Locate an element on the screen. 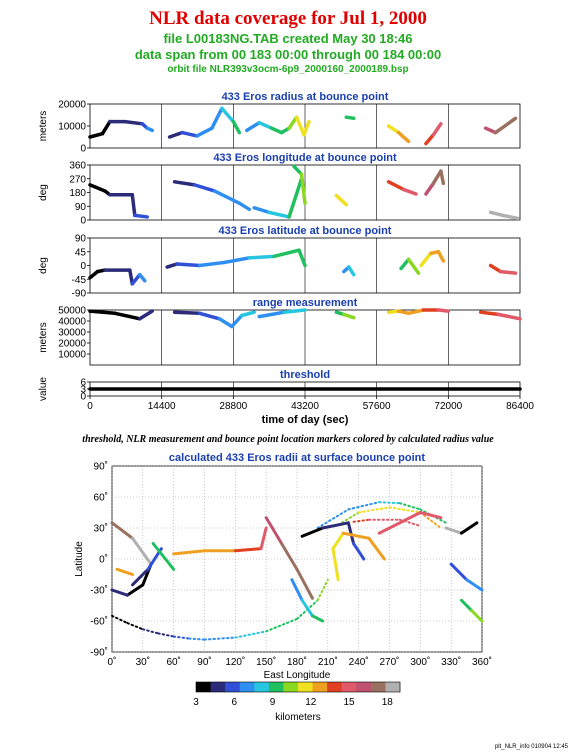 The image size is (576, 756). map-y-tick-label: -60˚ is located at coordinates (99, 622).